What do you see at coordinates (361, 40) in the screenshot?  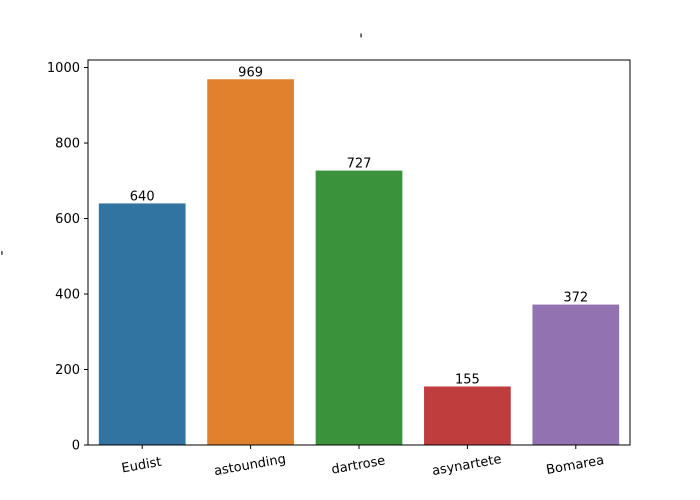 I see `chart-title: '` at bounding box center [361, 40].